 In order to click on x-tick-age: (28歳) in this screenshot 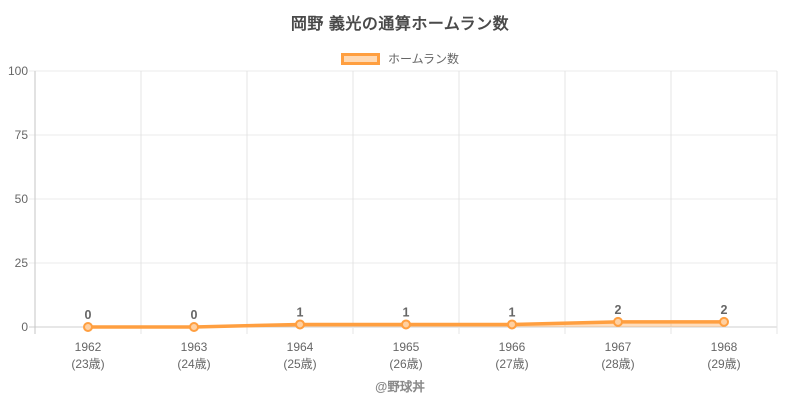, I will do `click(617, 364)`.